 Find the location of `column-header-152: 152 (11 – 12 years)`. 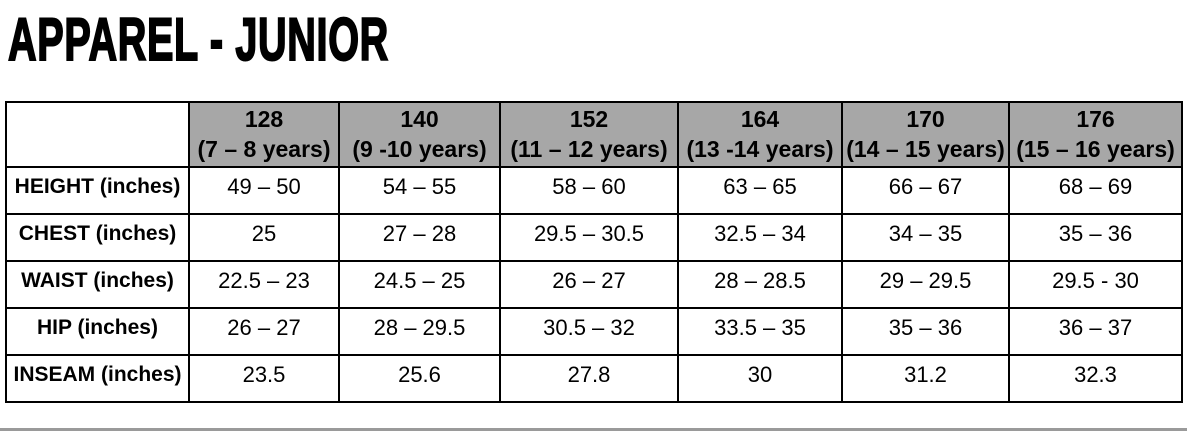

column-header-152: 152 (11 – 12 years) is located at coordinates (589, 134).